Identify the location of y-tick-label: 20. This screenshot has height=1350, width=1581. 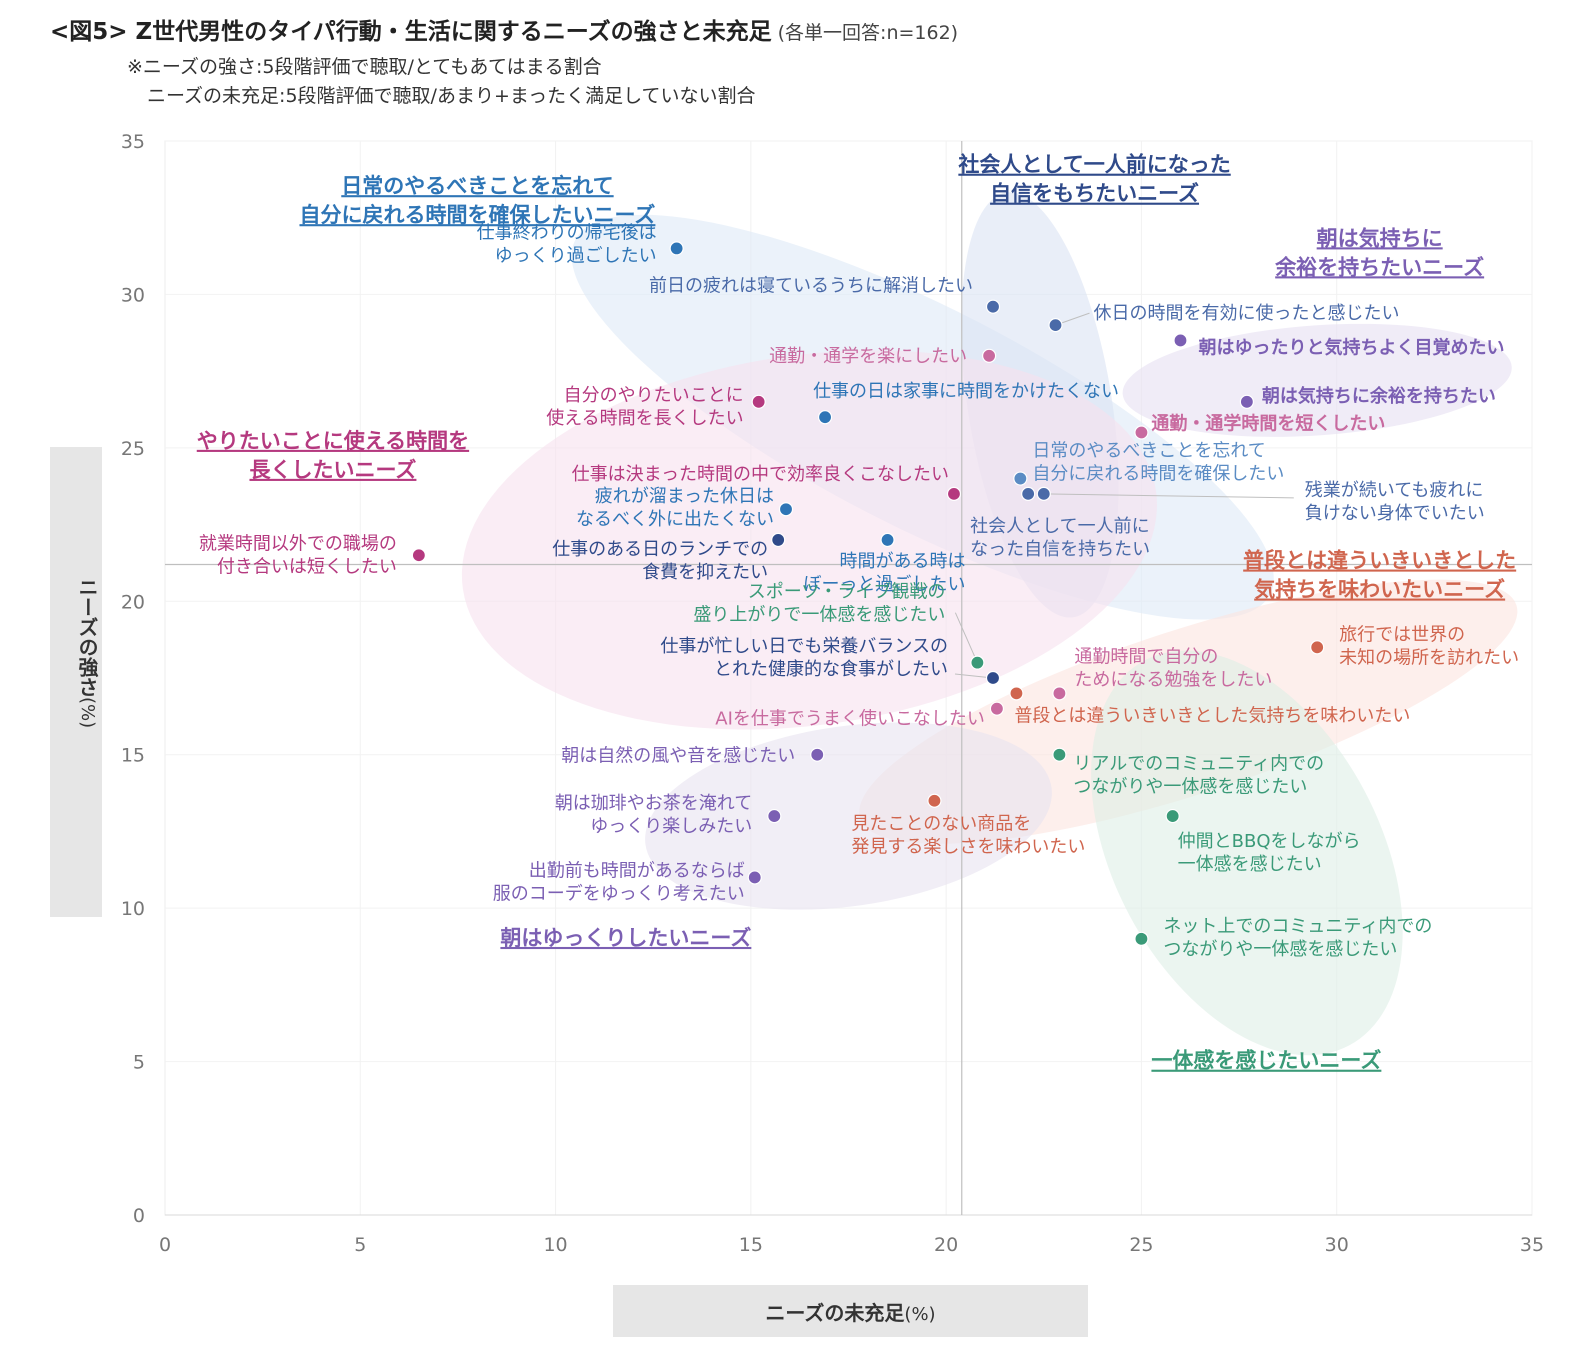
(133, 602).